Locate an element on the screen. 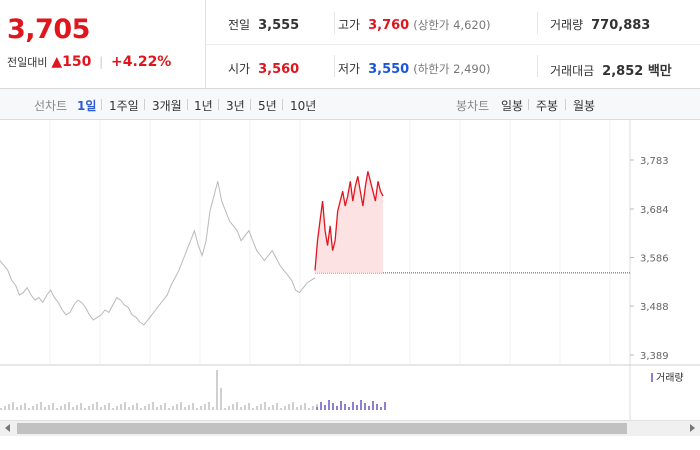 This screenshot has width=700, height=450. stat-low: 저가 3,550 (하한가 2,490) is located at coordinates (414, 69).